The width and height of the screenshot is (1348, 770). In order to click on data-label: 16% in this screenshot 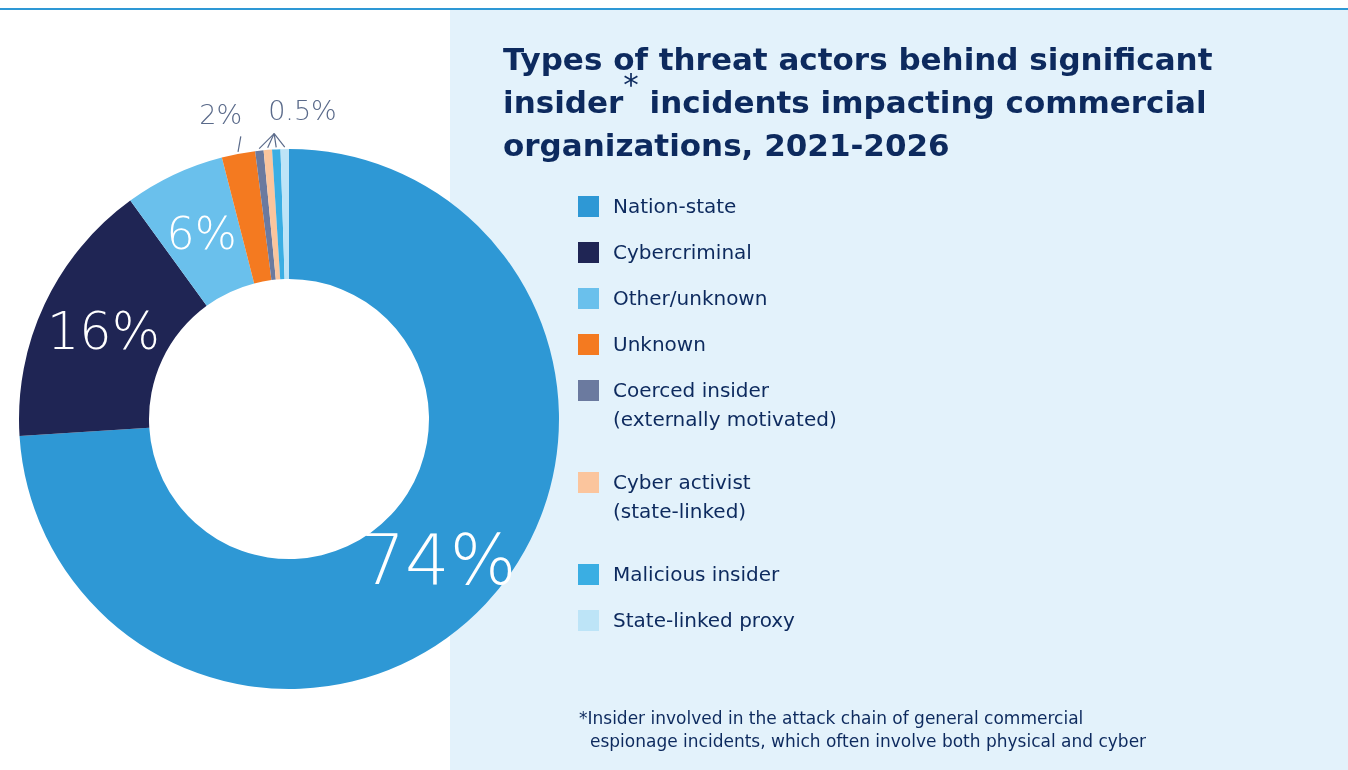, I will do `click(103, 332)`.